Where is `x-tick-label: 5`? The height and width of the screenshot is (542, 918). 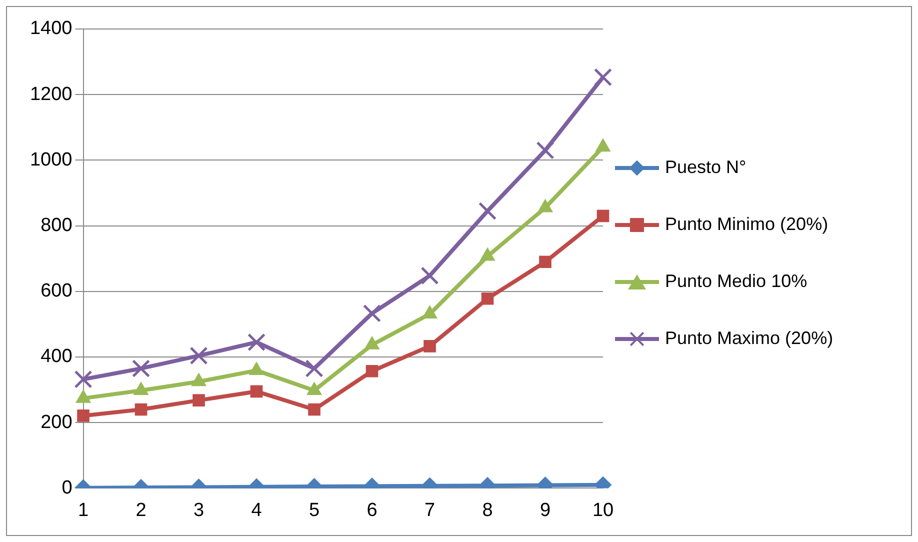
x-tick-label: 5 is located at coordinates (314, 510).